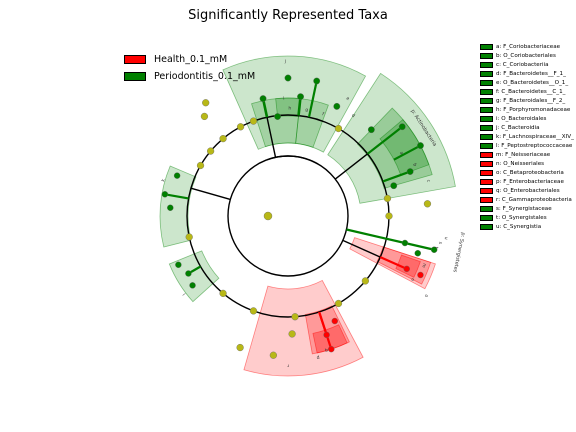 This screenshot has height=432, width=576. I want to click on taxa-key-f: f: C_Bacteroidetes__C_1_, so click(527, 91).